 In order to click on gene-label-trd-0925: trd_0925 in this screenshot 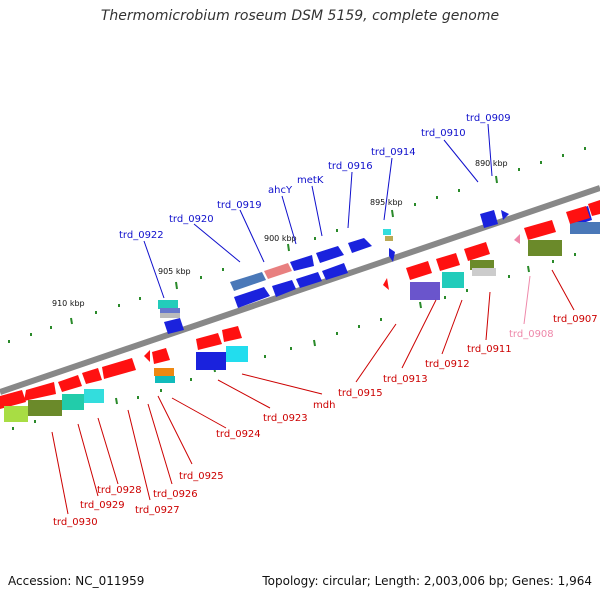, I will do `click(201, 476)`.